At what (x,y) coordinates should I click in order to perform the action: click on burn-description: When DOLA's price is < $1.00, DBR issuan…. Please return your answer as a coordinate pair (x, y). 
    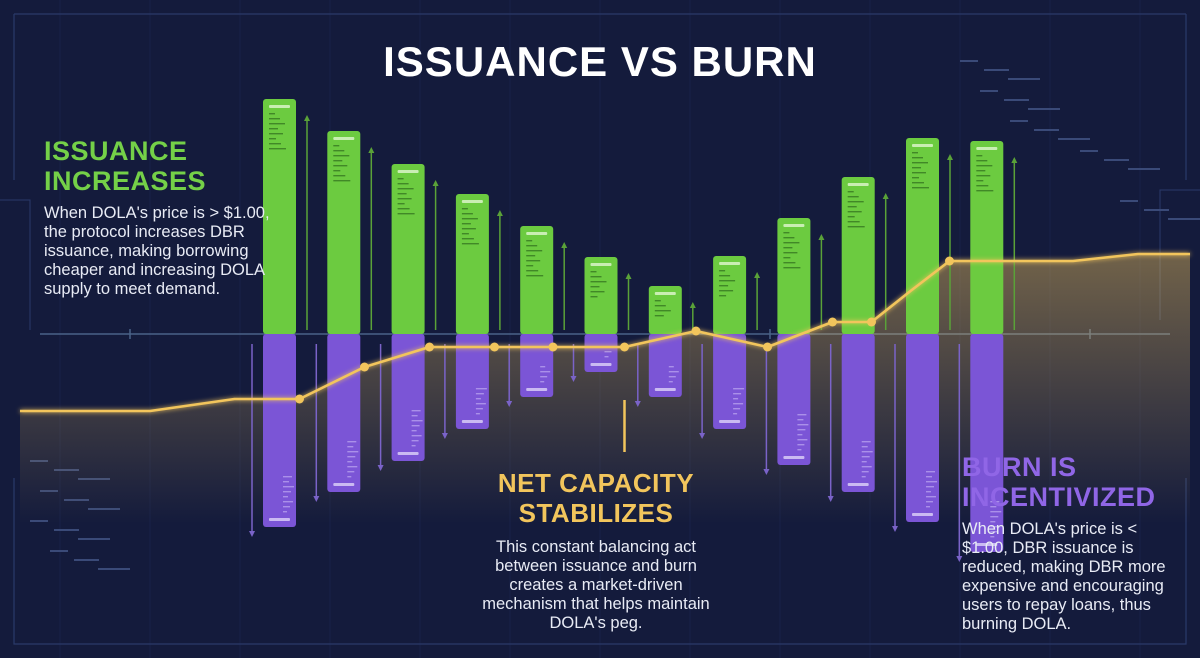
    Looking at the image, I should click on (1064, 576).